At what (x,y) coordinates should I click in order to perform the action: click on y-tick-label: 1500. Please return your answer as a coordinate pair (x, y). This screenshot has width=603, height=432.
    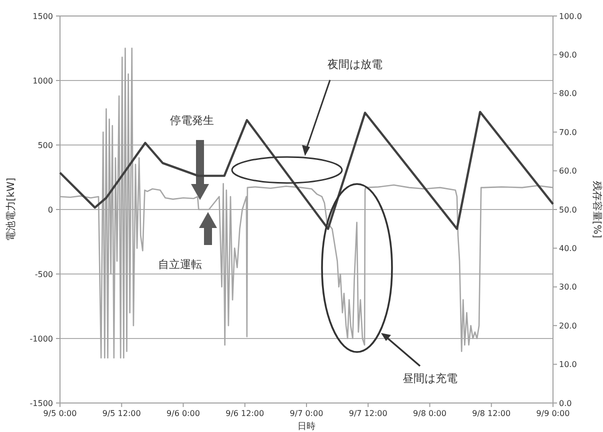
    Looking at the image, I should click on (42, 16).